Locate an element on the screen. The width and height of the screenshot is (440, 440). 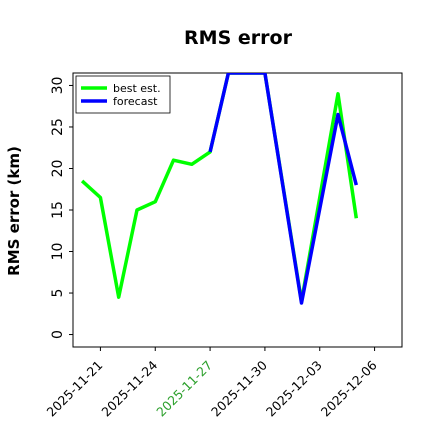
y-tick-label: 15 is located at coordinates (58, 210).